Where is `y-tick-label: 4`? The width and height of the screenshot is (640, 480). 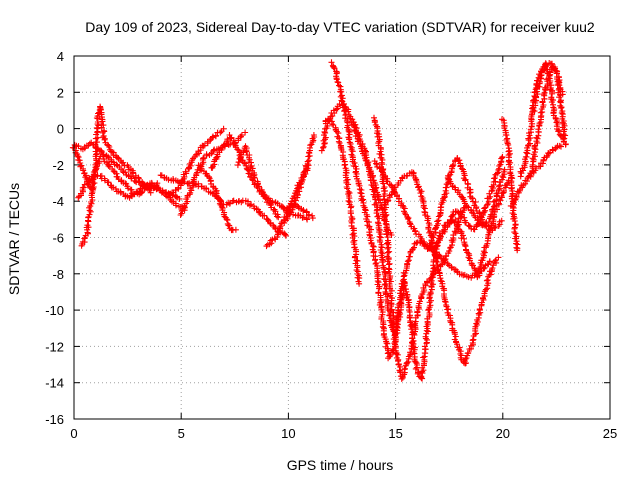 y-tick-label: 4 is located at coordinates (60, 56).